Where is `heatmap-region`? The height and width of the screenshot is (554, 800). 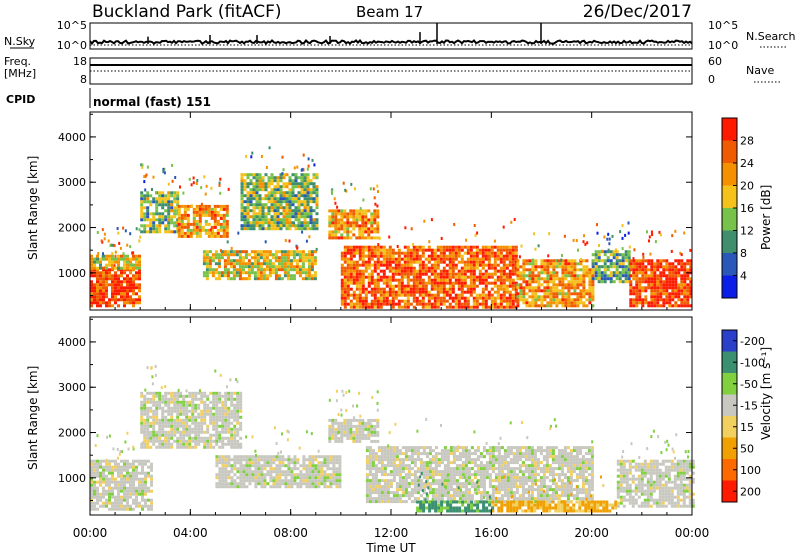 heatmap-region is located at coordinates (160, 198).